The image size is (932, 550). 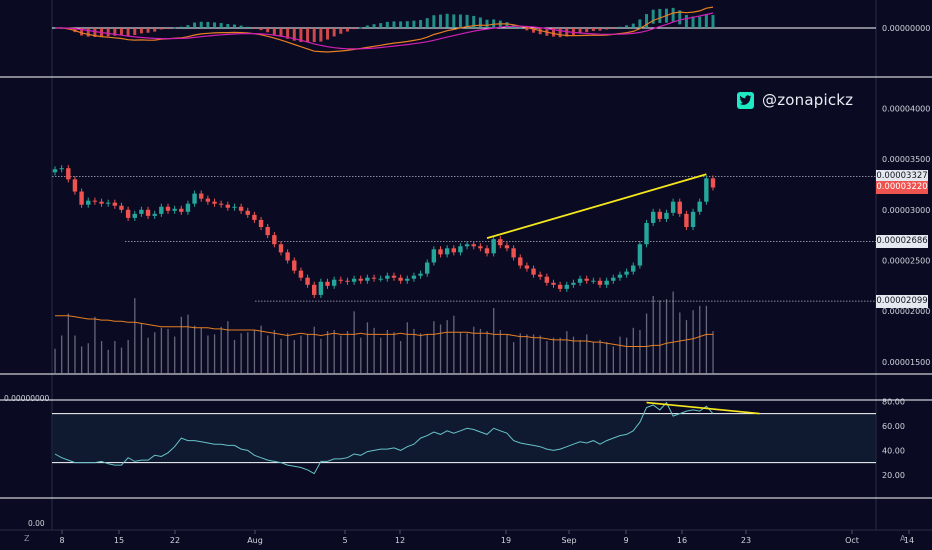 I want to click on time-axis-label: Sep, so click(x=568, y=540).